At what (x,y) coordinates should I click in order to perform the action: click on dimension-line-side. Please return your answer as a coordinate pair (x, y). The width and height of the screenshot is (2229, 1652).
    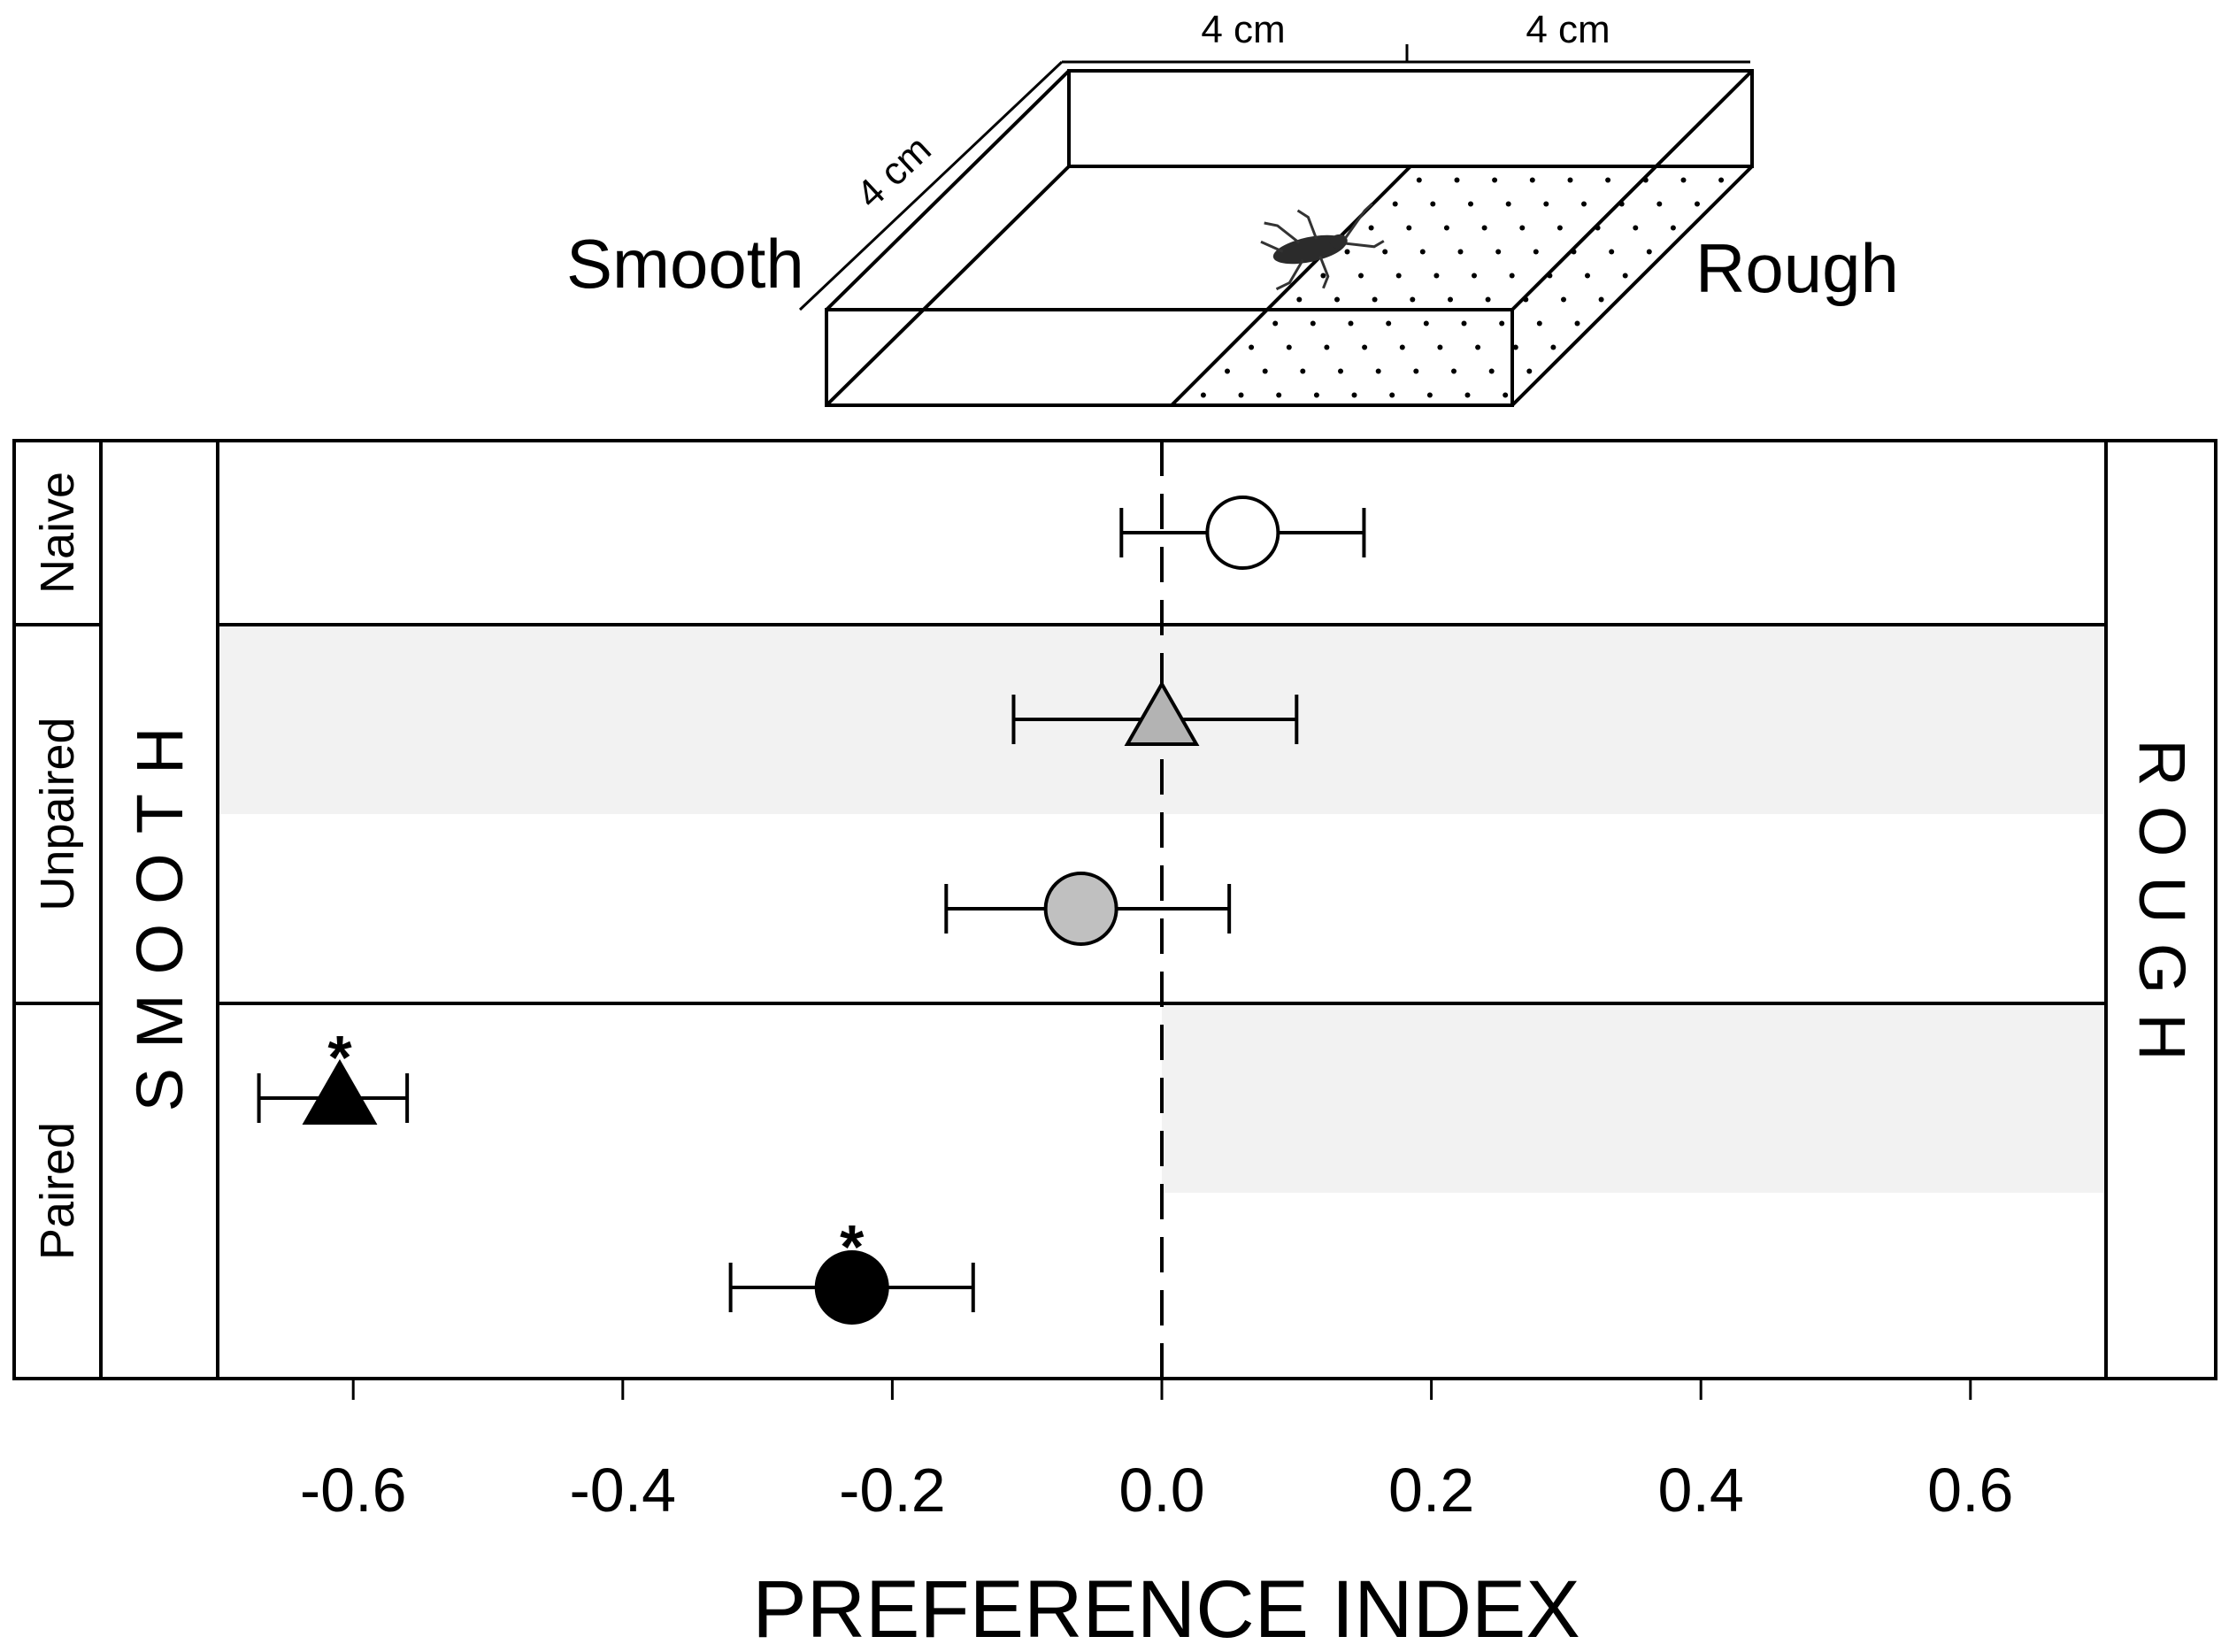
    Looking at the image, I should click on (931, 185).